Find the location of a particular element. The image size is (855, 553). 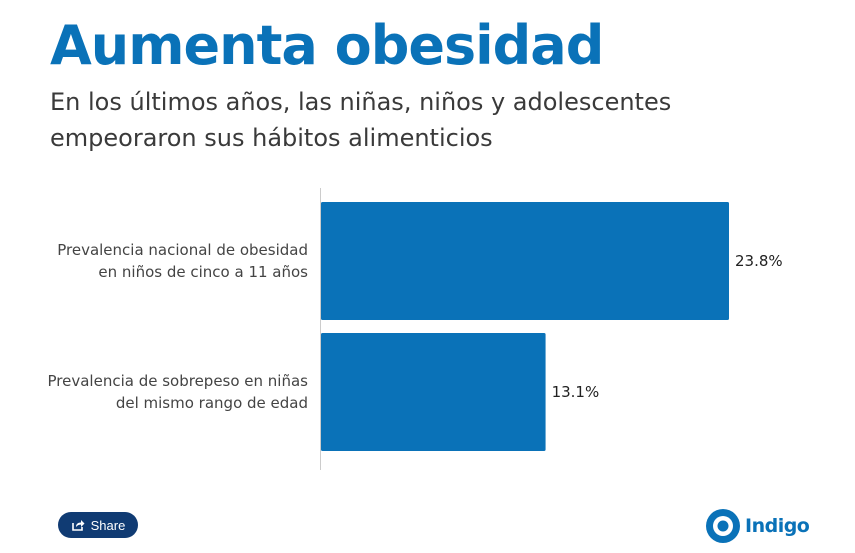

indigo-logo-mark is located at coordinates (723, 526).